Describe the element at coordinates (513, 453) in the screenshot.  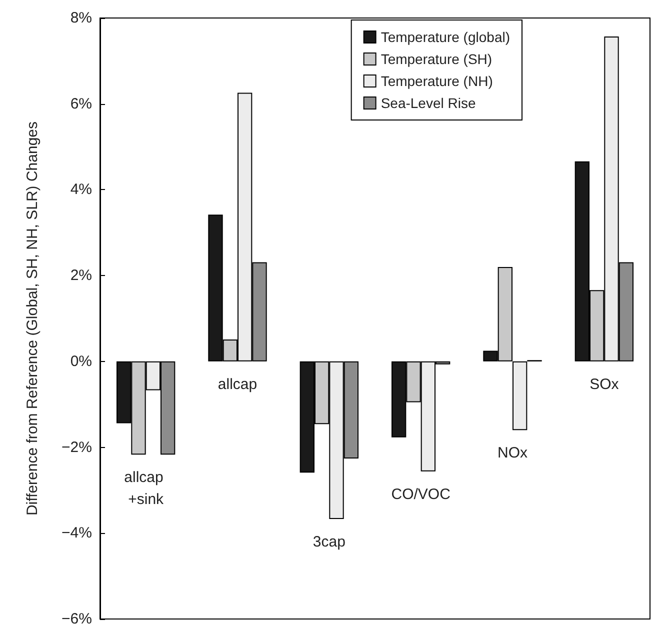
I see `x-tick-label: NOx` at that location.